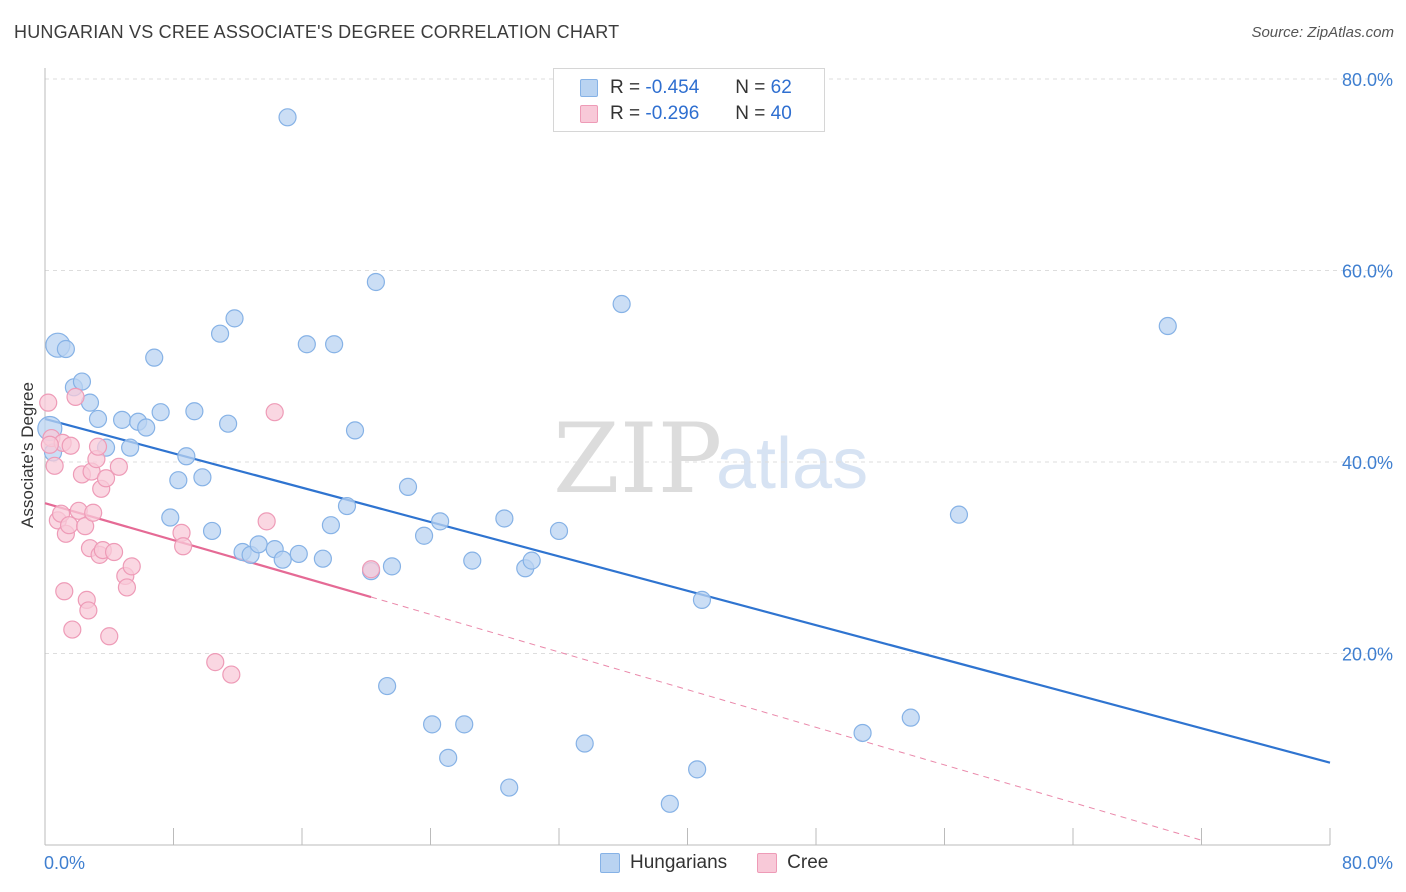  I want to click on legend-r-value: -0.296, so click(672, 113).